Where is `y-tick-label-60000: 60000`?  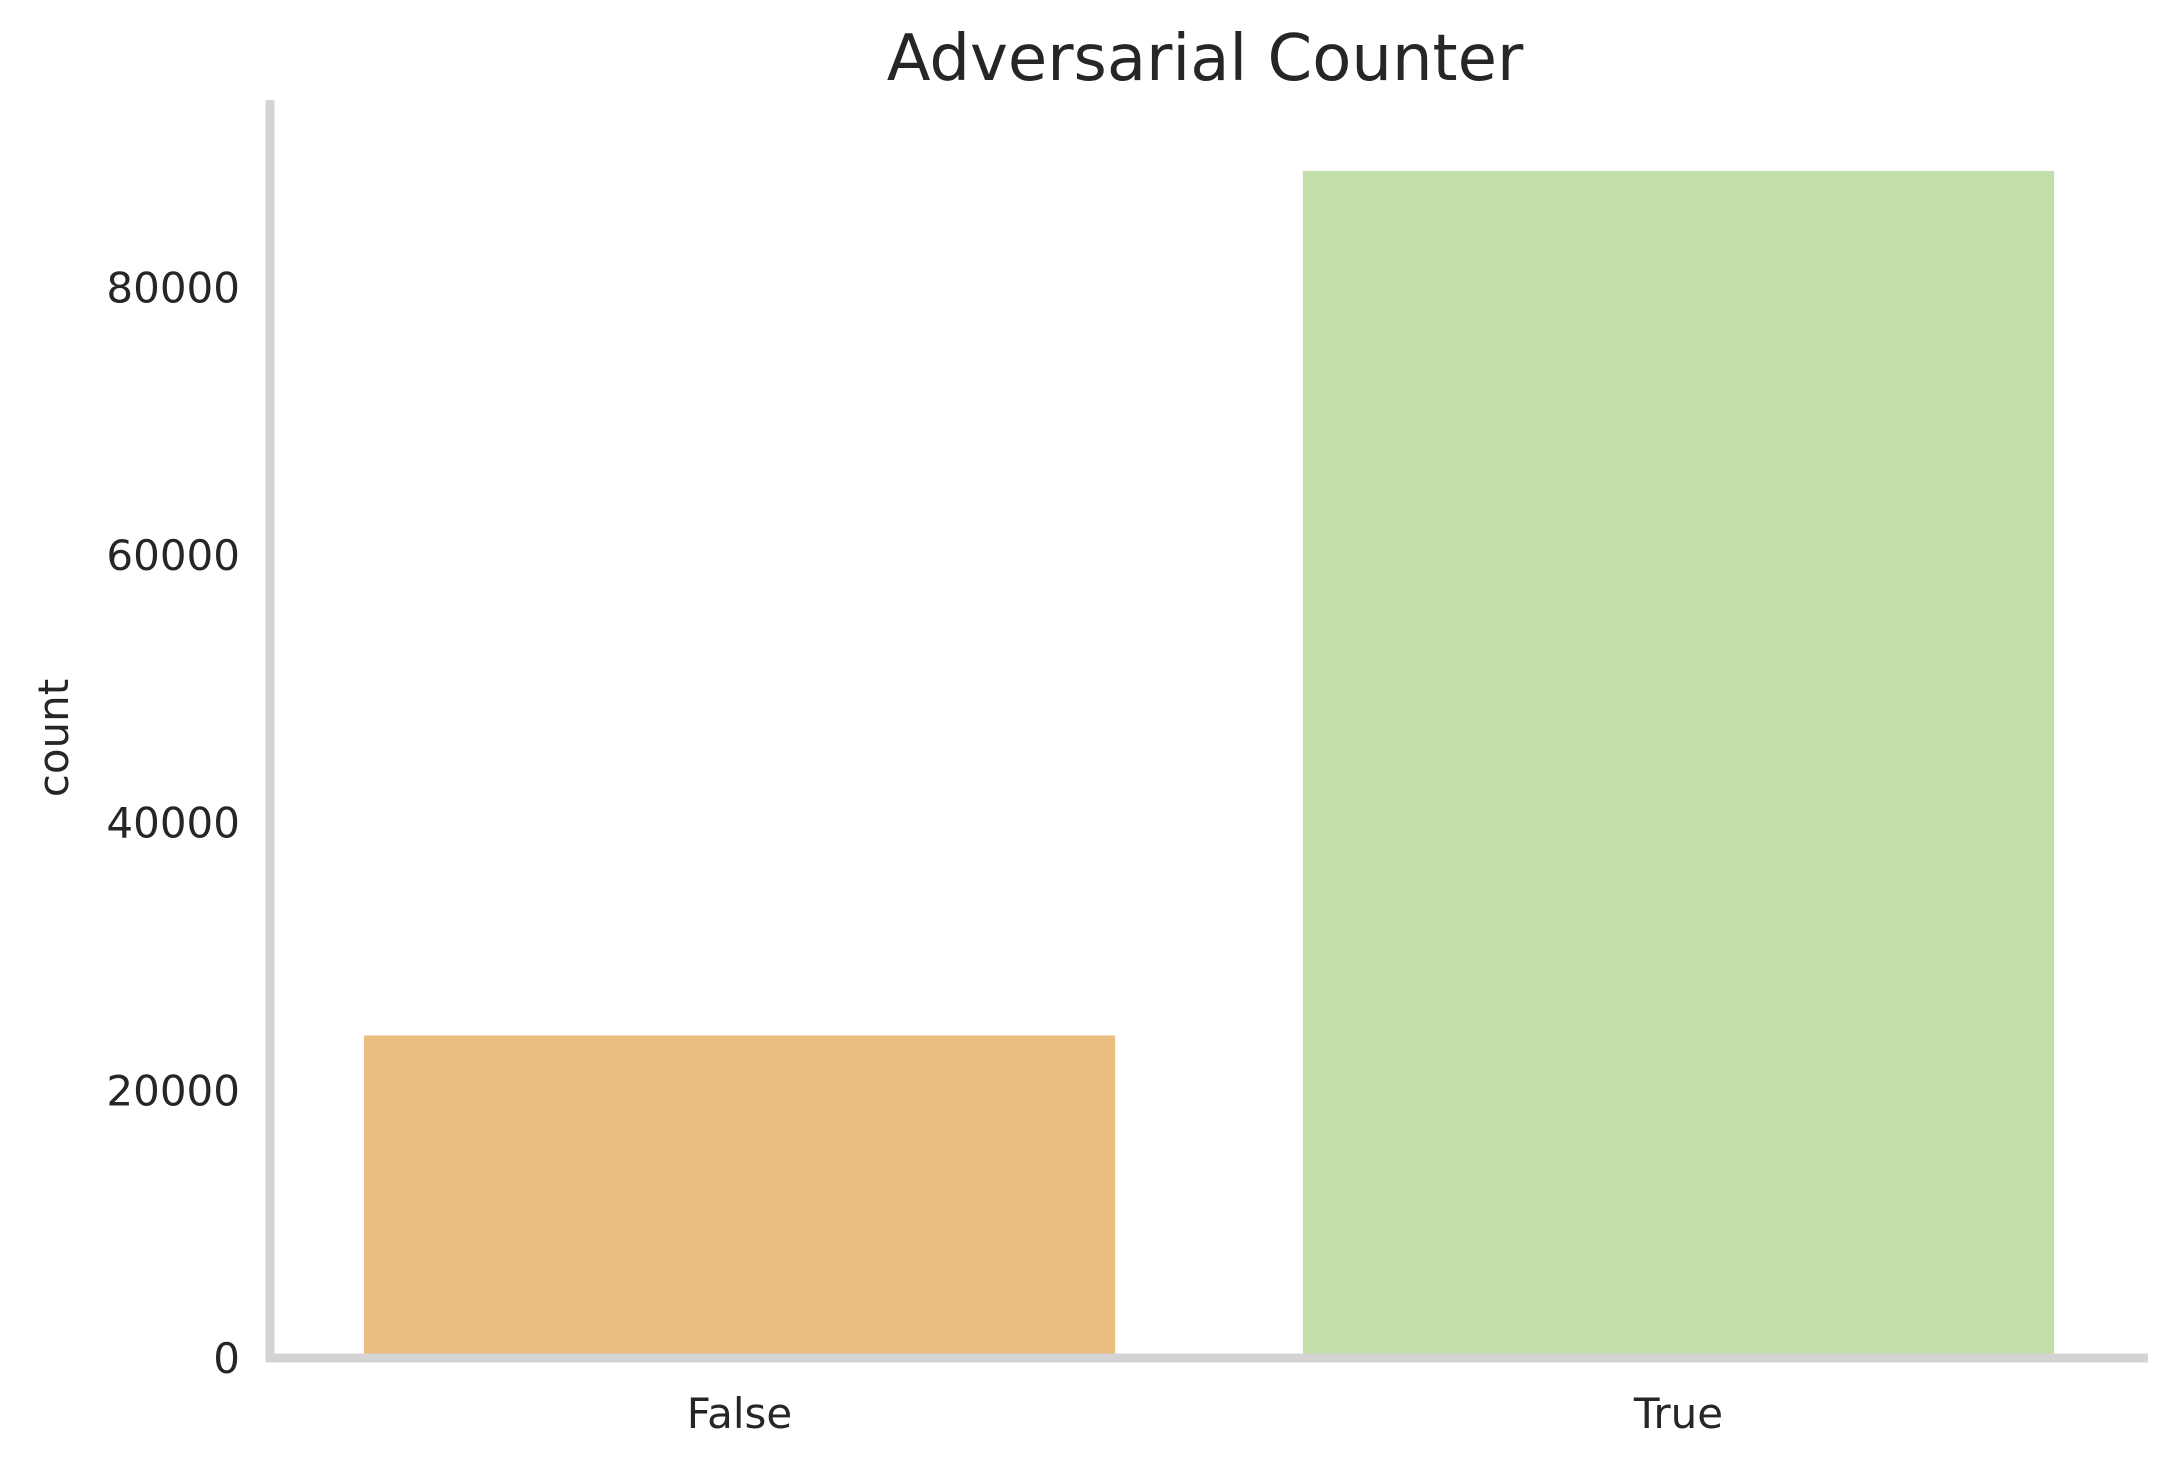 y-tick-label-60000: 60000 is located at coordinates (173, 555).